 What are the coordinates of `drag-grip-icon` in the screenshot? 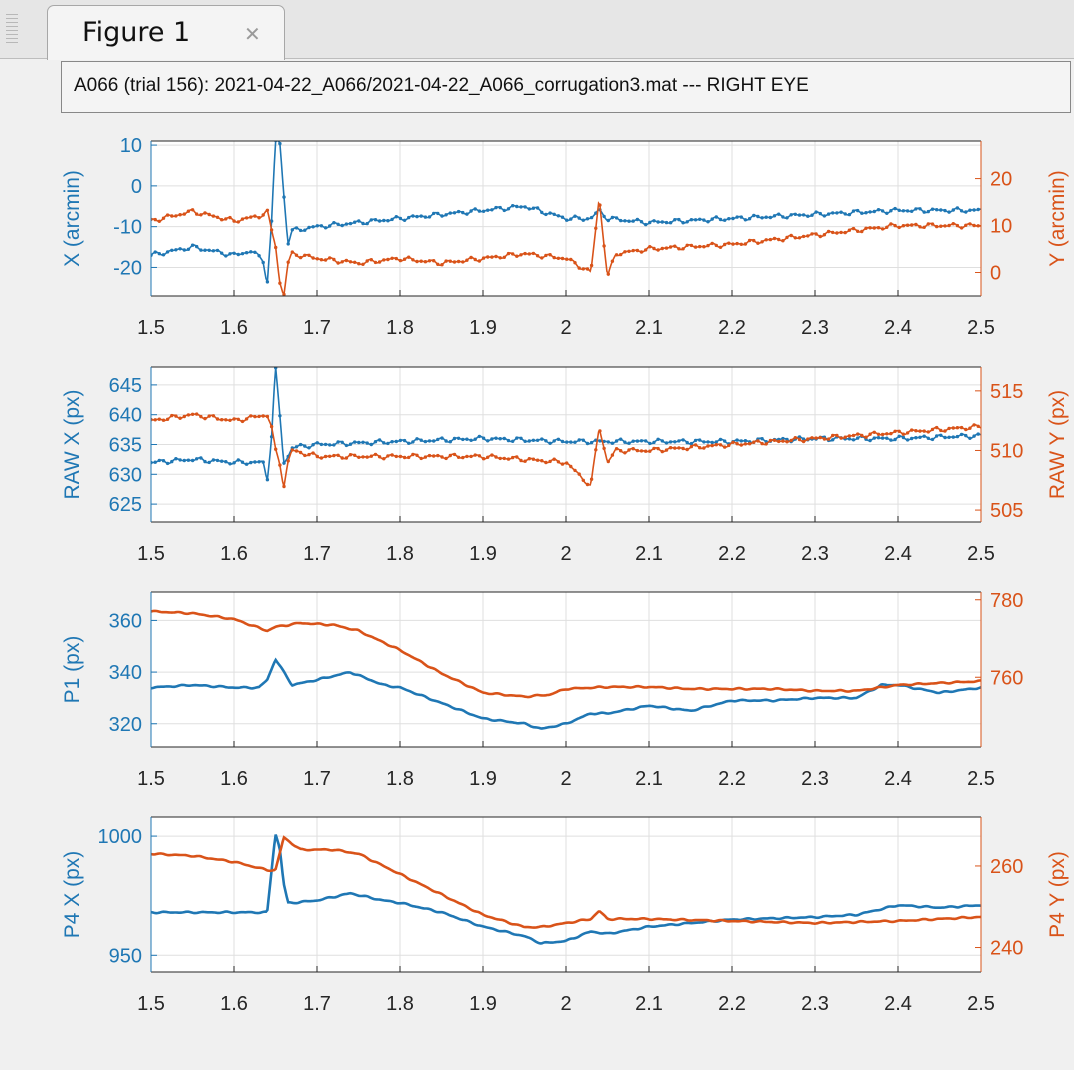 It's located at (12, 29).